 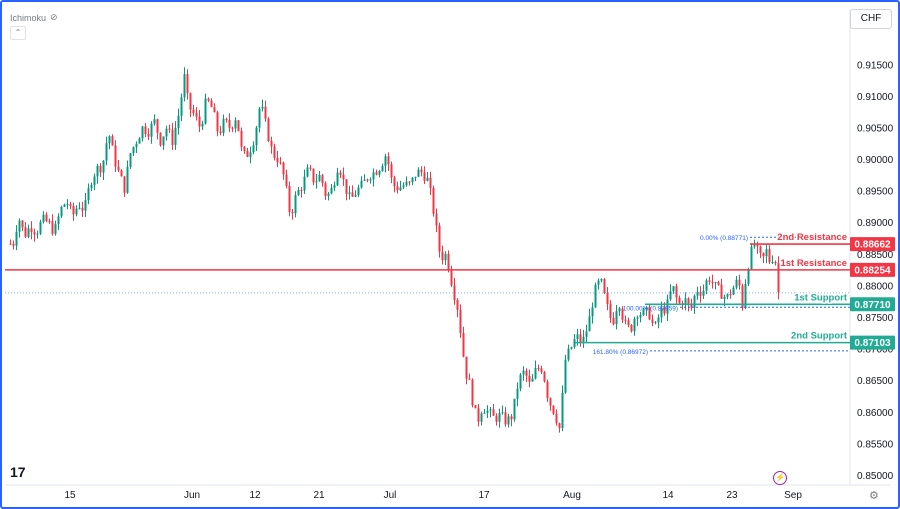 What do you see at coordinates (28, 17) in the screenshot?
I see `indicator-label: Ichimoku` at bounding box center [28, 17].